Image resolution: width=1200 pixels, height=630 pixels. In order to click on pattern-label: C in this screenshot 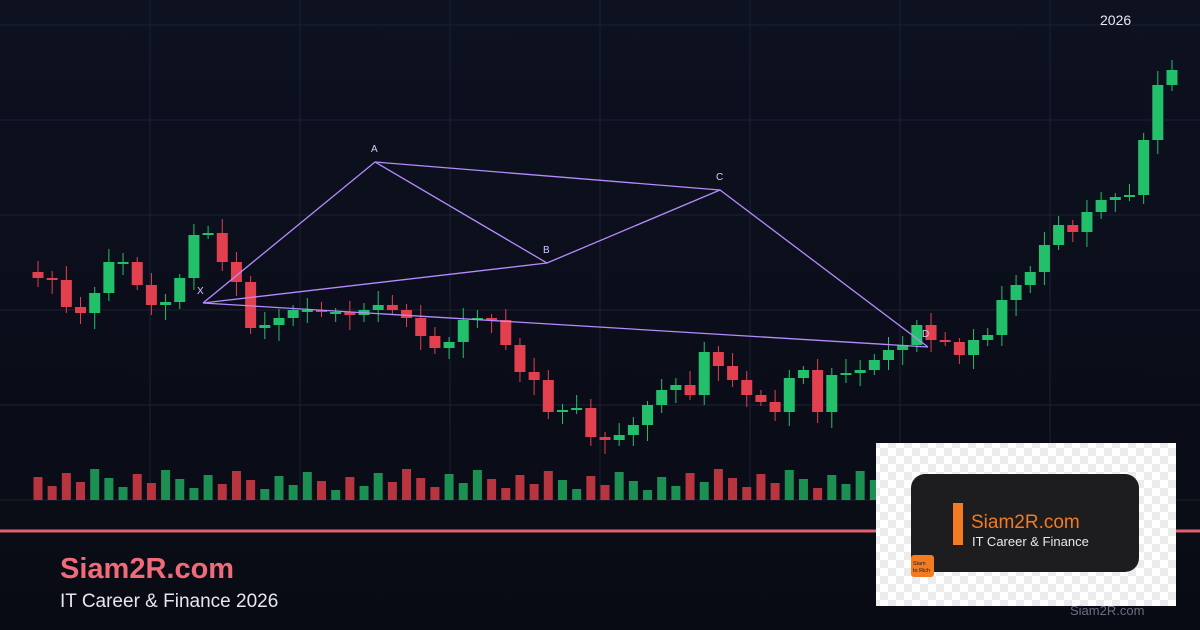, I will do `click(719, 177)`.